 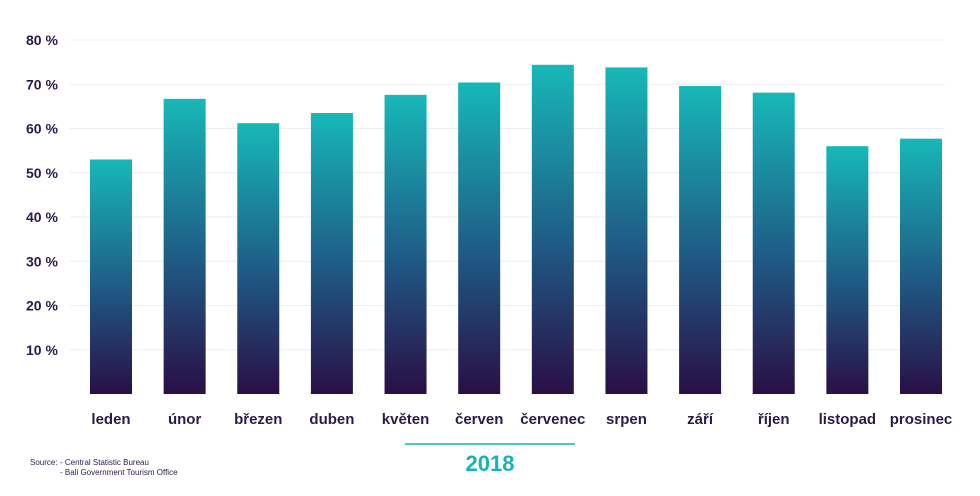 What do you see at coordinates (42, 306) in the screenshot?
I see `y-tick-label: 20 %` at bounding box center [42, 306].